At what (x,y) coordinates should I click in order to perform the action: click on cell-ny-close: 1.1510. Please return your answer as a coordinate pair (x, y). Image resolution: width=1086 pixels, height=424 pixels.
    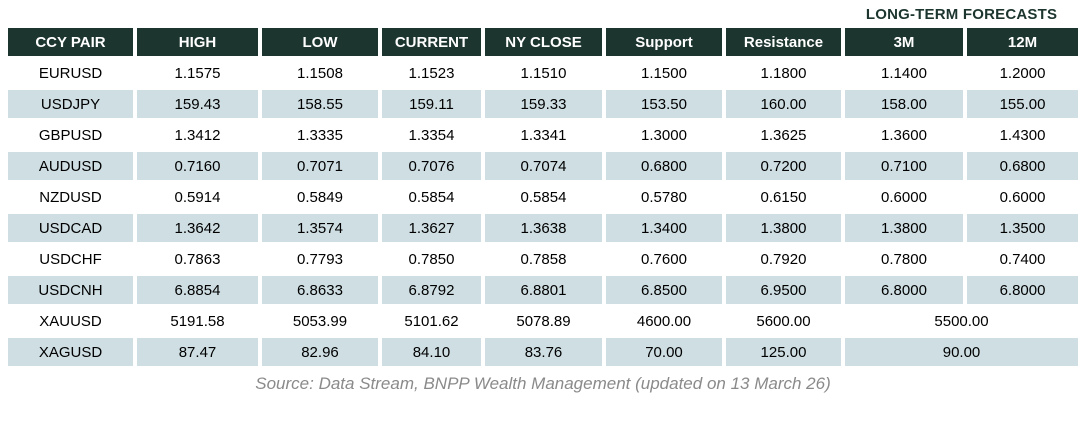
    Looking at the image, I should click on (543, 73).